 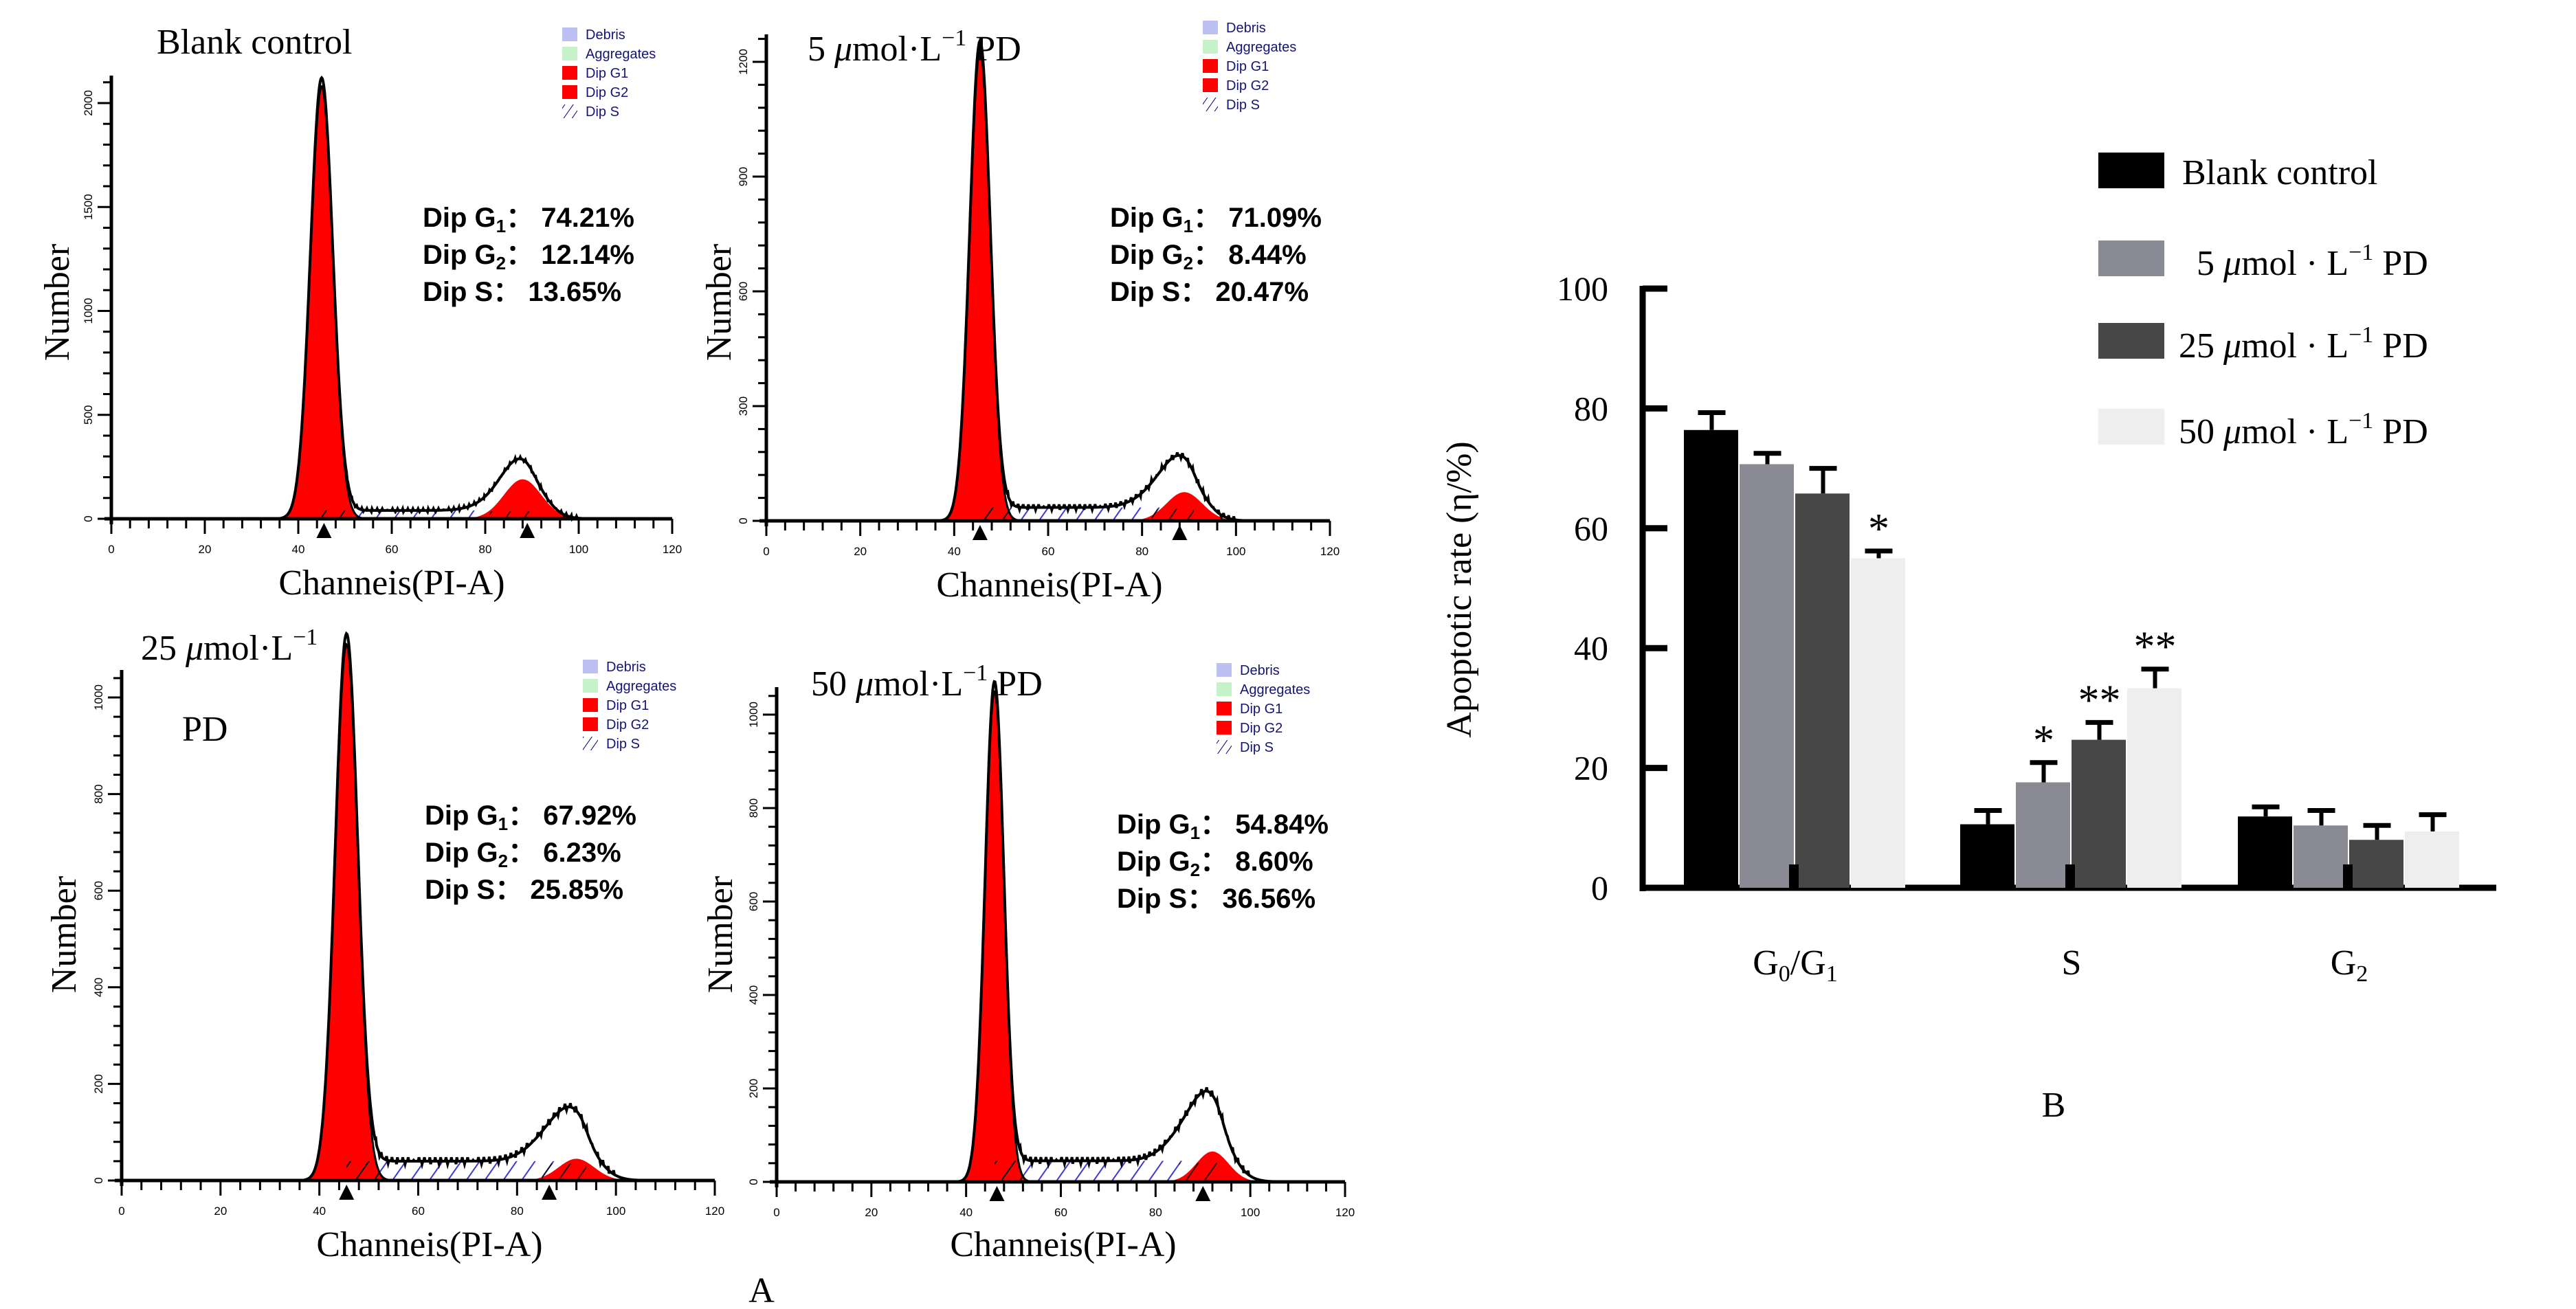 I want to click on phase-value: 36.56%, so click(x=1268, y=899).